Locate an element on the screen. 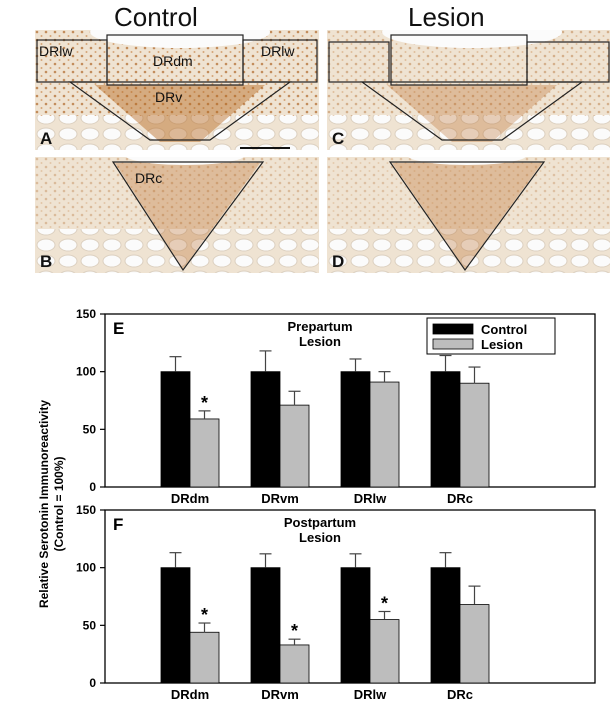  micrograph-panel-a: DRlw DRdm DRlw DRv A is located at coordinates (177, 90).